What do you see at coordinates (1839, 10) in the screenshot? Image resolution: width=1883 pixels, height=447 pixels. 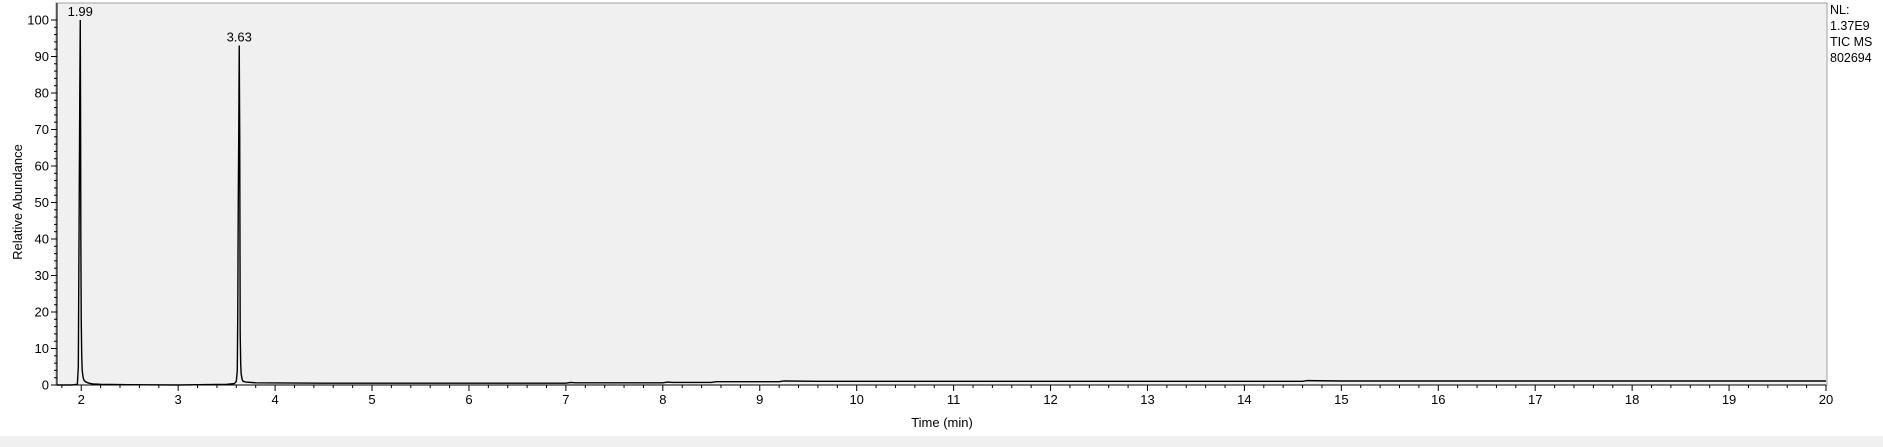 I see `trace-info-line: NL:` at bounding box center [1839, 10].